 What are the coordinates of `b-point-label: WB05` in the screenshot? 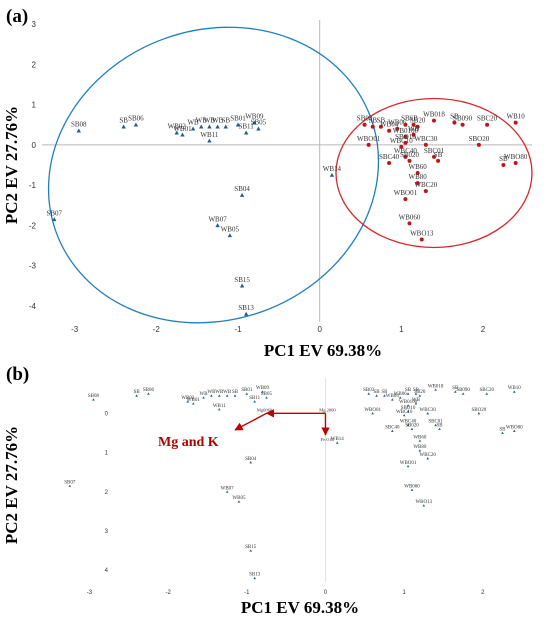 It's located at (239, 498).